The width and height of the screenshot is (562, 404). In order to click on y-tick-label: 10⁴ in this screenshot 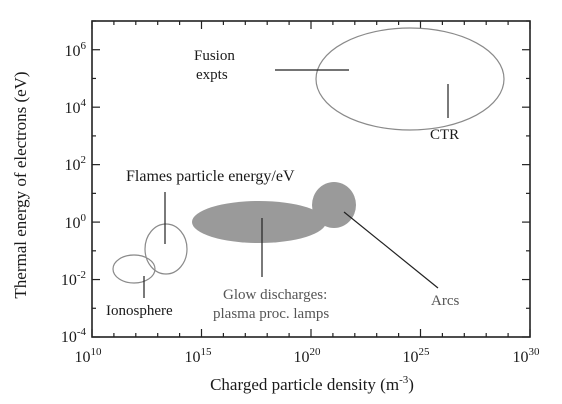, I will do `click(76, 107)`.